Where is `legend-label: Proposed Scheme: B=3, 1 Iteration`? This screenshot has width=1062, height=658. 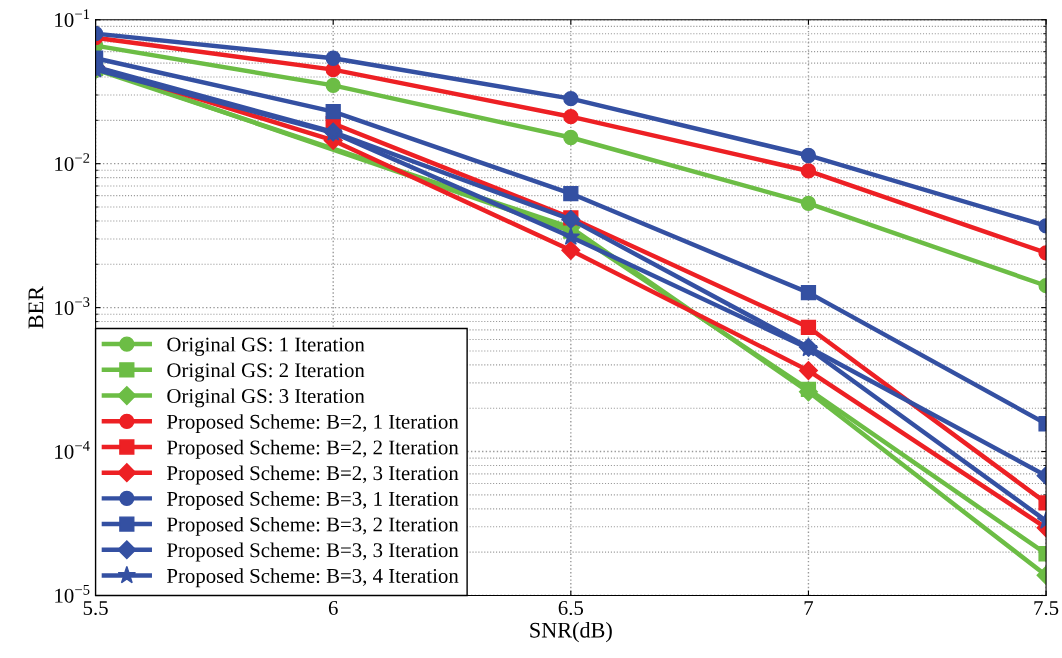
legend-label: Proposed Scheme: B=3, 1 Iteration is located at coordinates (313, 501).